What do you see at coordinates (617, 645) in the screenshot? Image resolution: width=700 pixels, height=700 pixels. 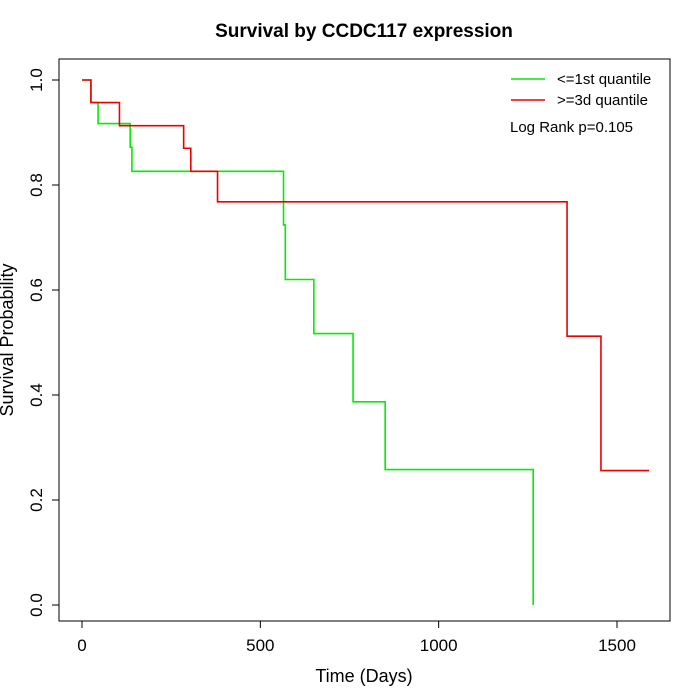 I see `x-tick-label: 1500` at bounding box center [617, 645].